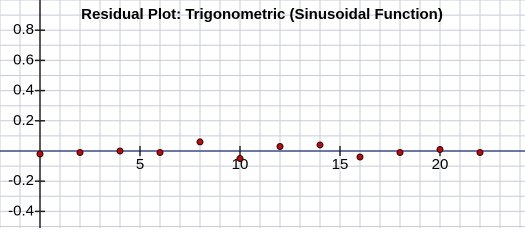  I want to click on x-tick-label: 20, so click(440, 164).